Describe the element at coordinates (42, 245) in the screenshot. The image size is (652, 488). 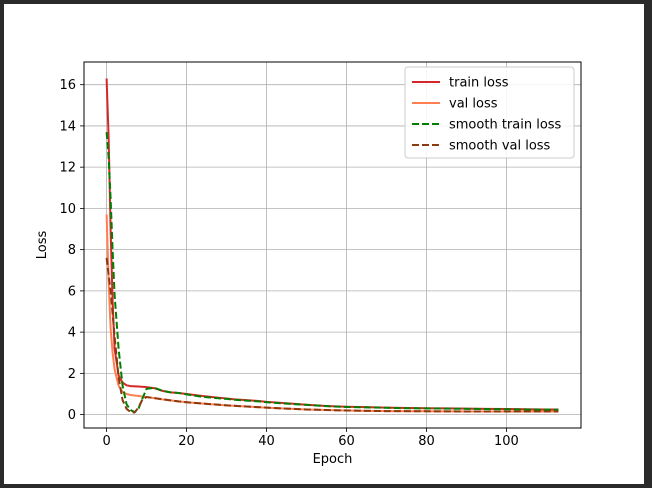
I see `y-axis-label: Loss` at that location.